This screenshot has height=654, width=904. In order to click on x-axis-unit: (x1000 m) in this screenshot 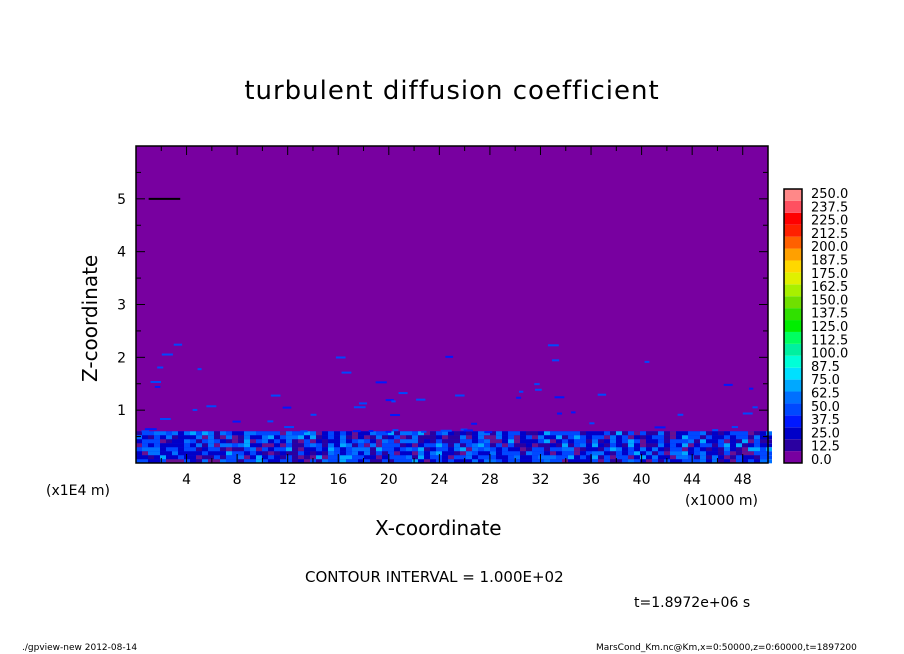, I will do `click(721, 501)`.